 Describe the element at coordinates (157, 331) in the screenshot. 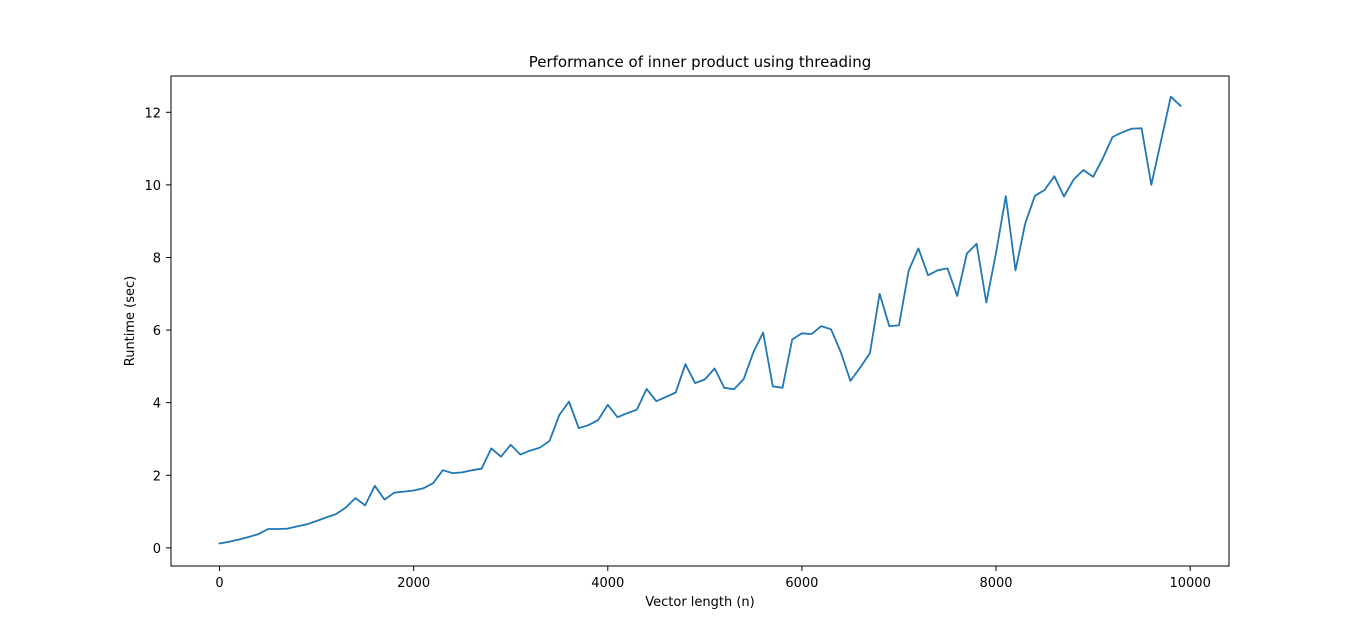

I see `y-tick-label: 6` at that location.